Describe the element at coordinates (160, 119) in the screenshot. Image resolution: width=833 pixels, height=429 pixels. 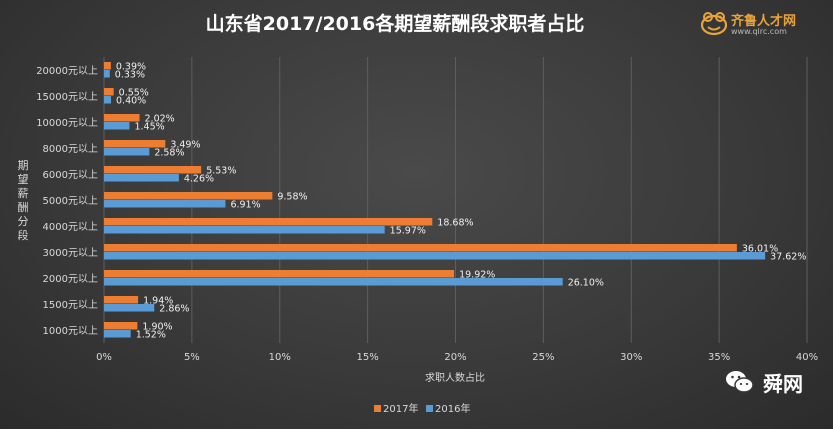
I see `data-label: 2.02%` at that location.